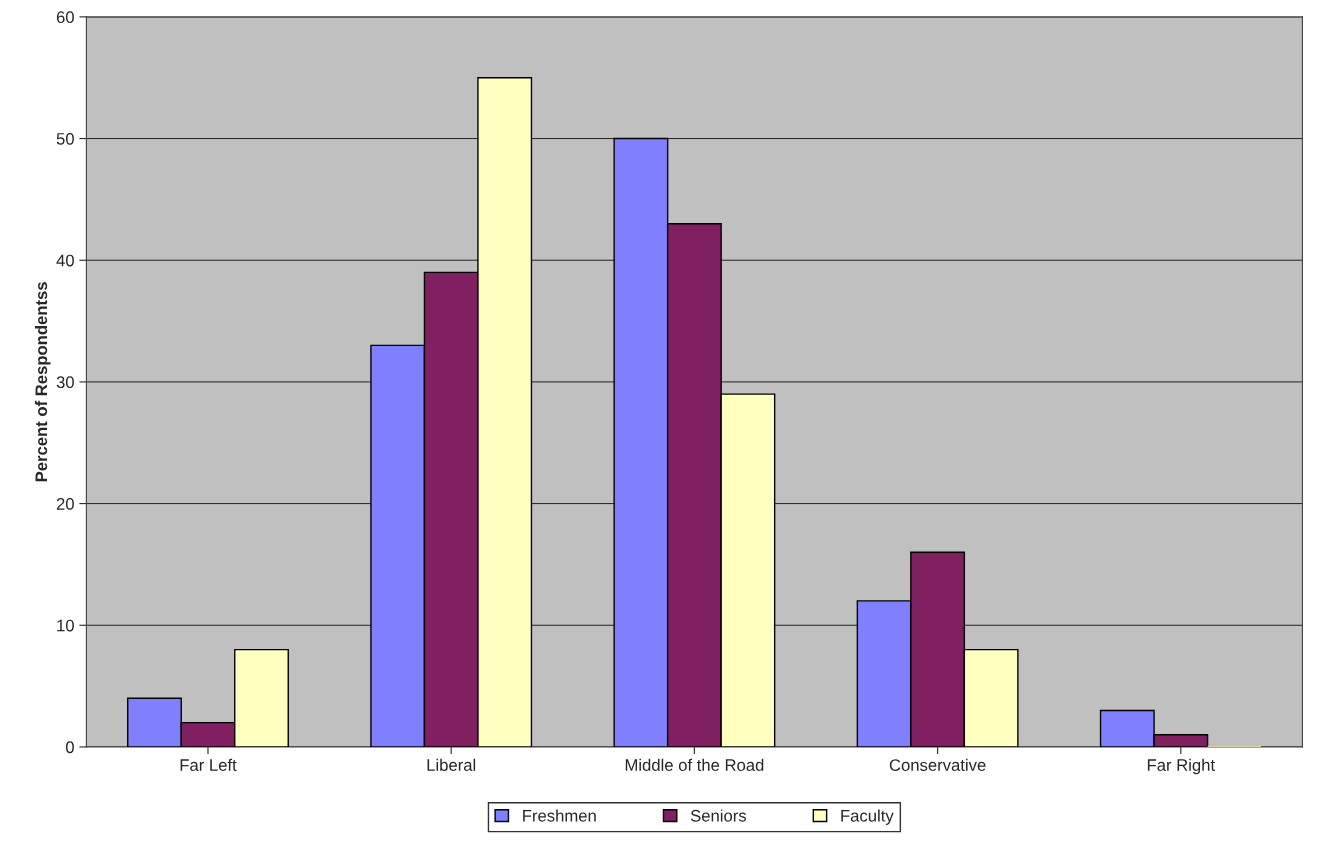  What do you see at coordinates (451, 764) in the screenshot?
I see `x-tick-label: Liberal` at bounding box center [451, 764].